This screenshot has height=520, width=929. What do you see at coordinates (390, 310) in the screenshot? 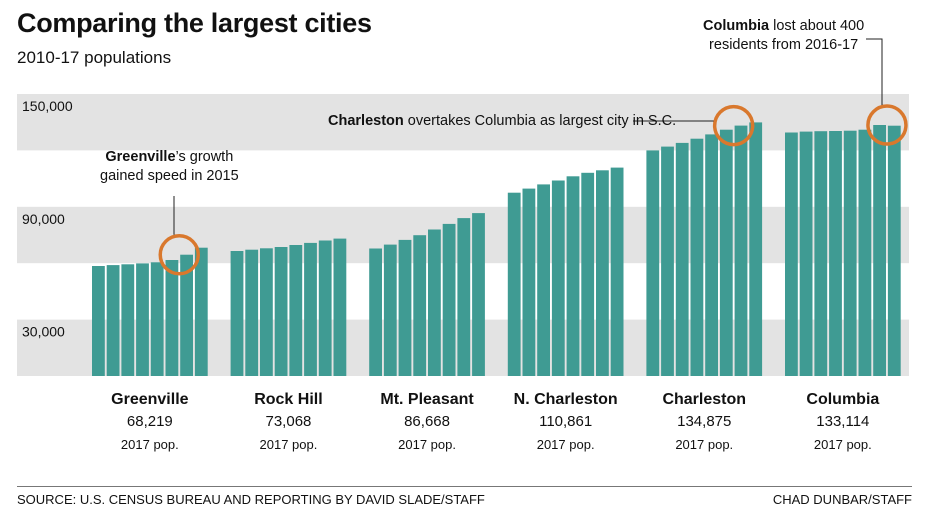
I see `bar-mt-pleasant-2011` at bounding box center [390, 310].